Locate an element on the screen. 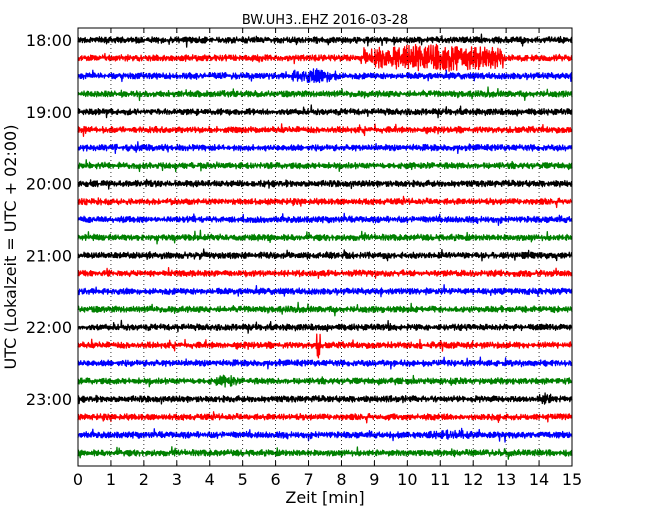  y-tick-label: 19:00 is located at coordinates (49, 112).